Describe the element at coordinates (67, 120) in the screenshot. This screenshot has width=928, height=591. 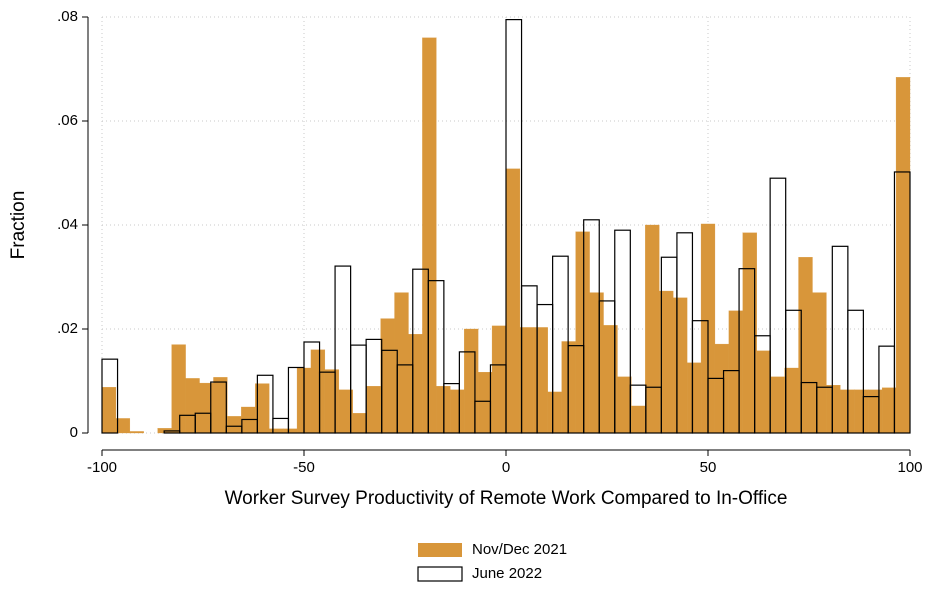
I see `y-tick-label: .06` at that location.